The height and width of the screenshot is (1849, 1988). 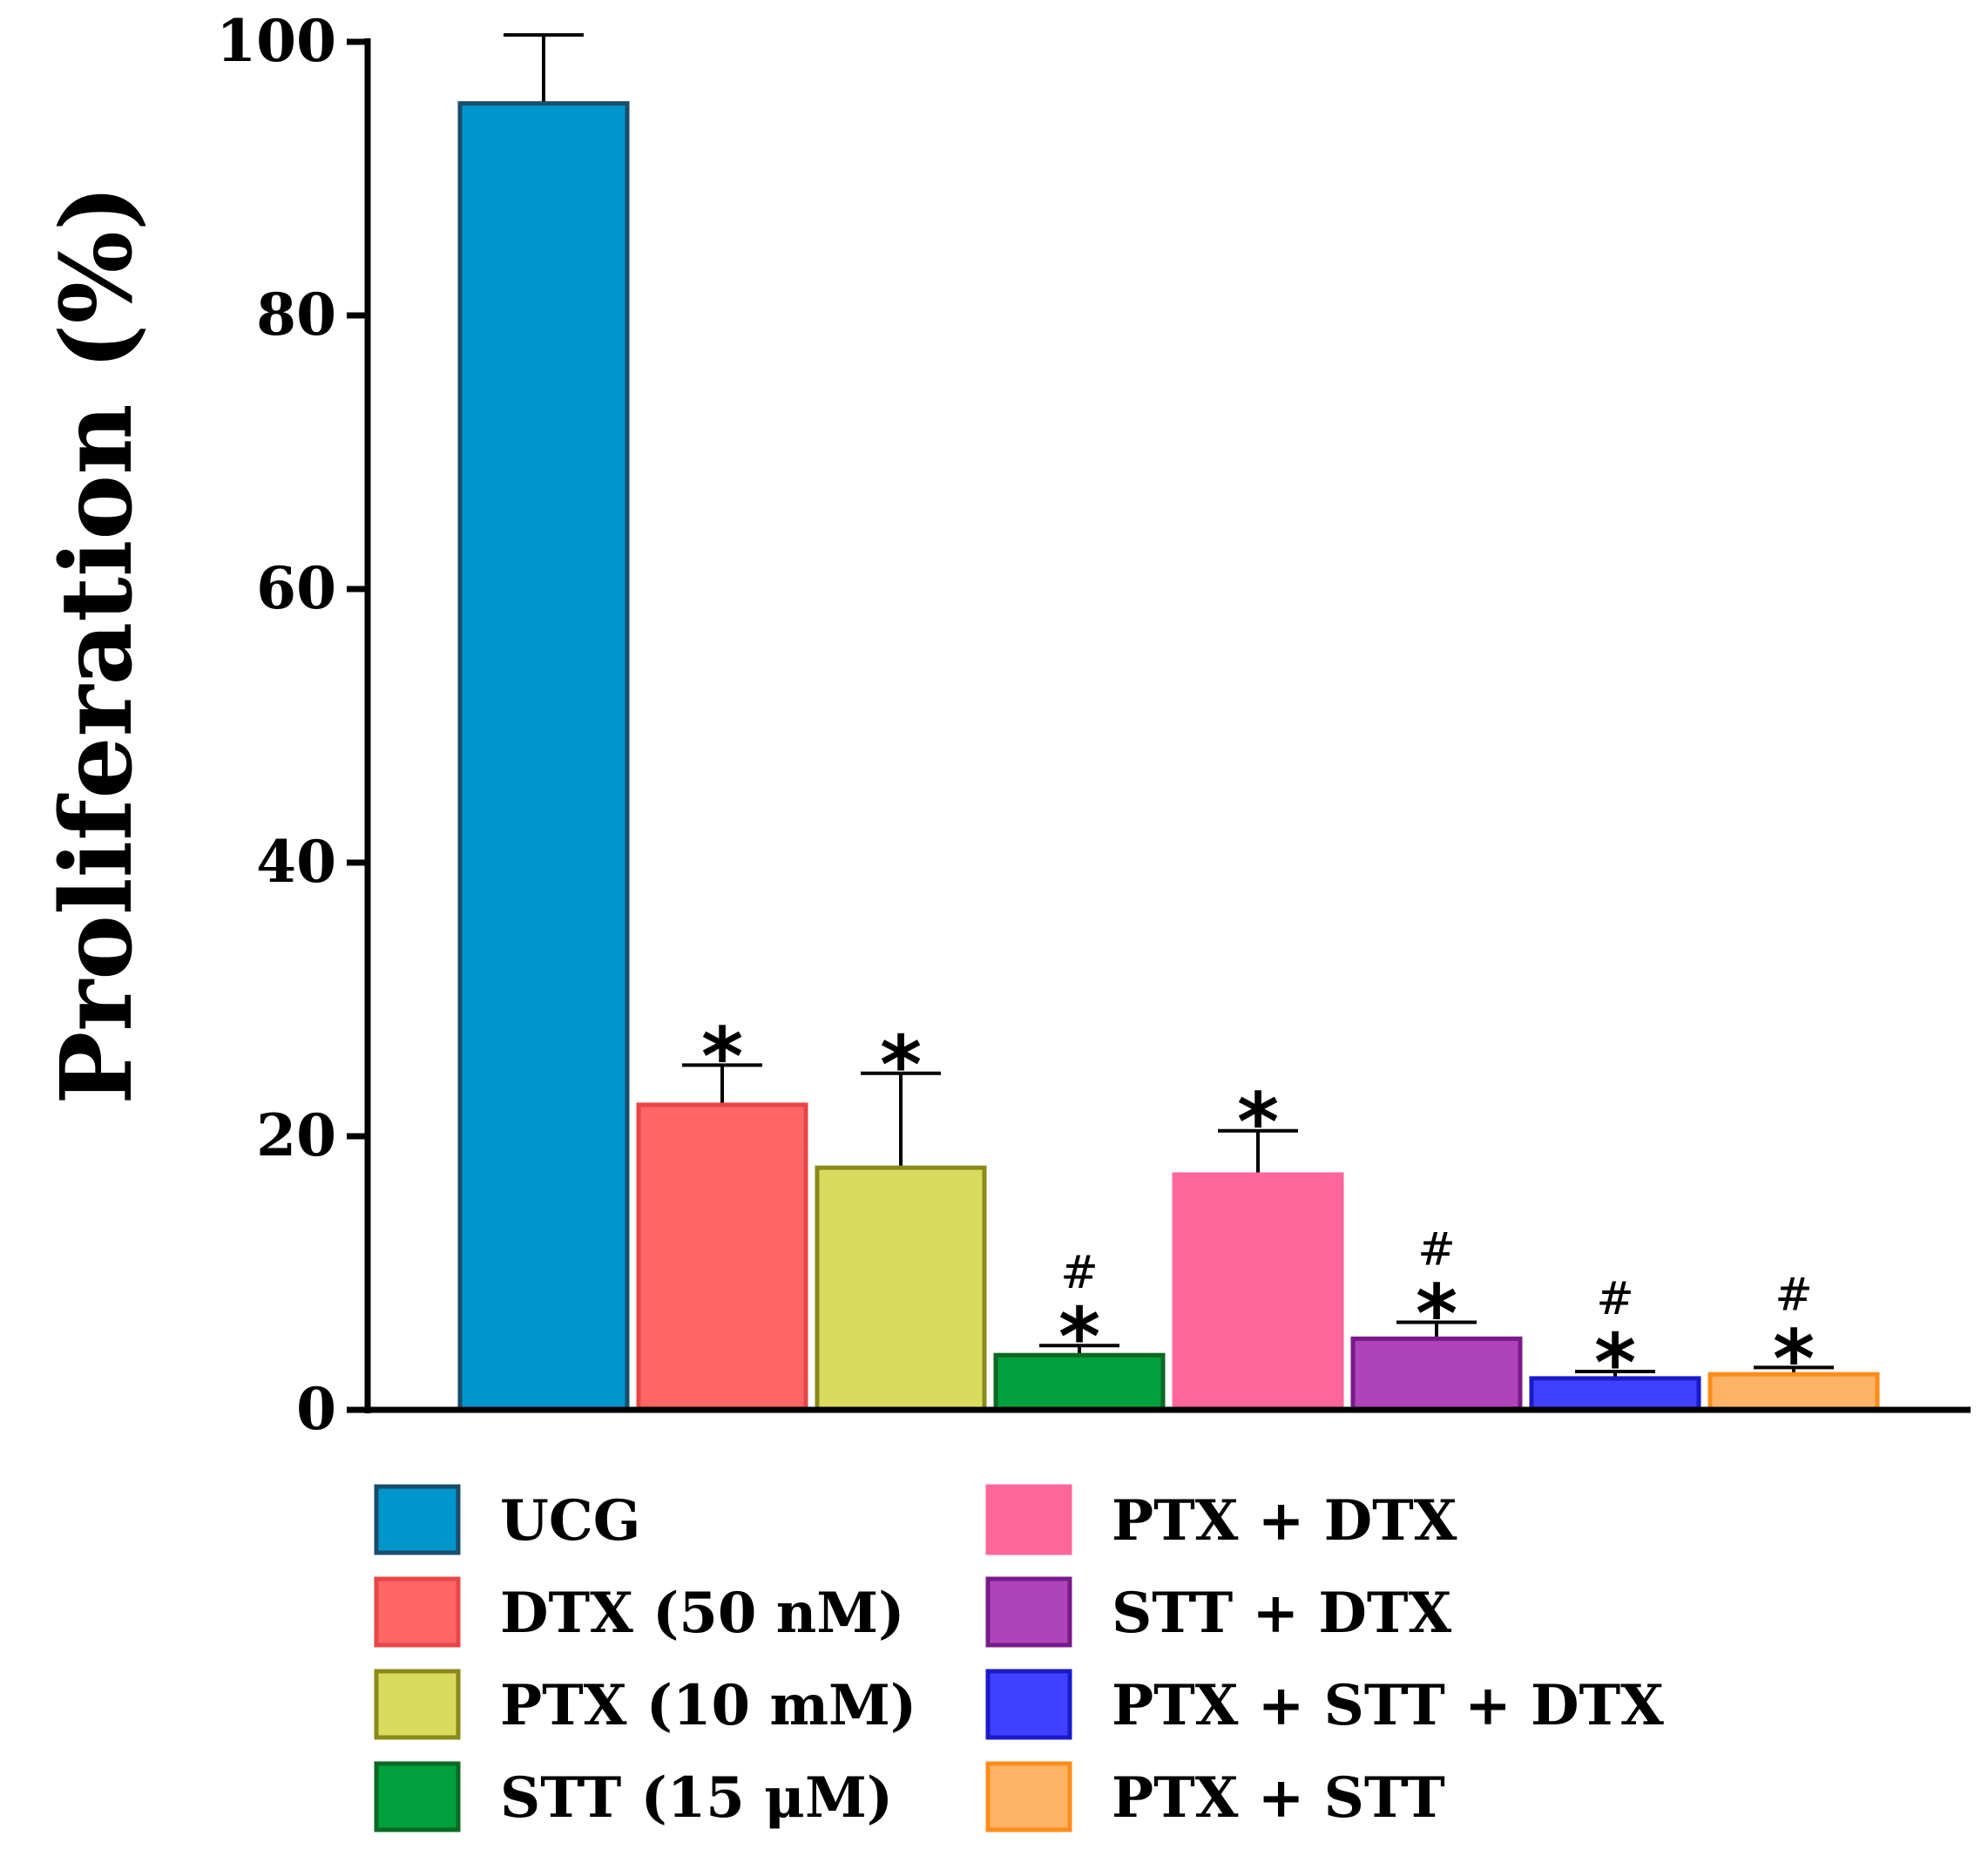 What do you see at coordinates (276, 41) in the screenshot?
I see `y-tick-label: 100` at bounding box center [276, 41].